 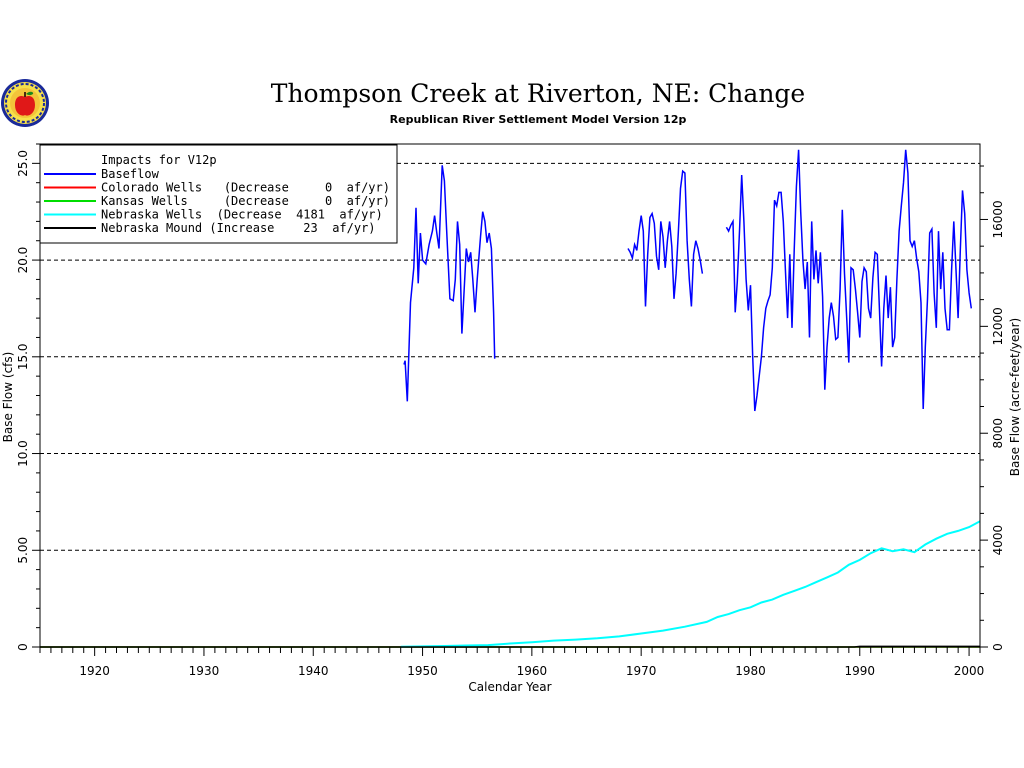 What do you see at coordinates (998, 433) in the screenshot?
I see `y2-tick-label: 8000` at bounding box center [998, 433].